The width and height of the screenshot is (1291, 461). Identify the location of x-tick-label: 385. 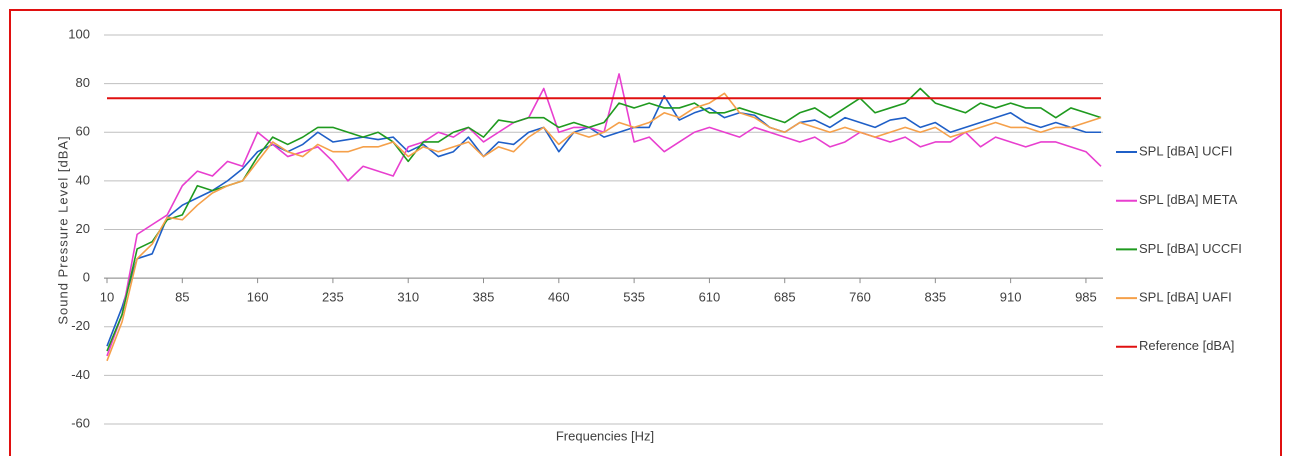
(484, 297).